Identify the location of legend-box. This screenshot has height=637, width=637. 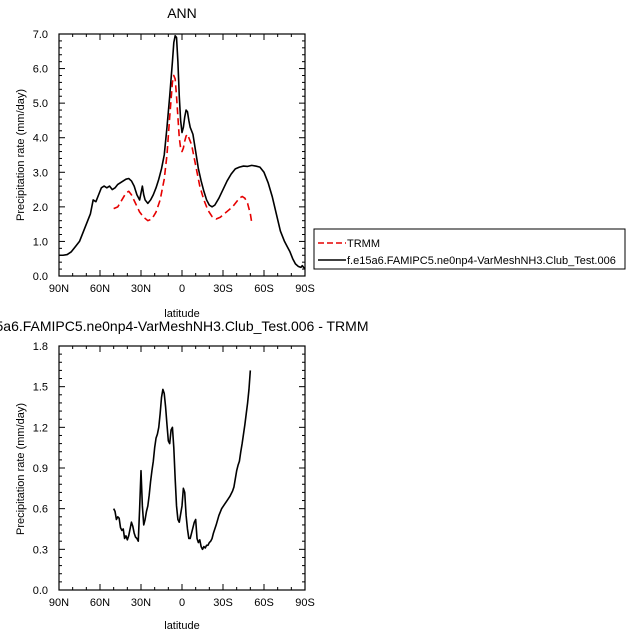
(469, 249).